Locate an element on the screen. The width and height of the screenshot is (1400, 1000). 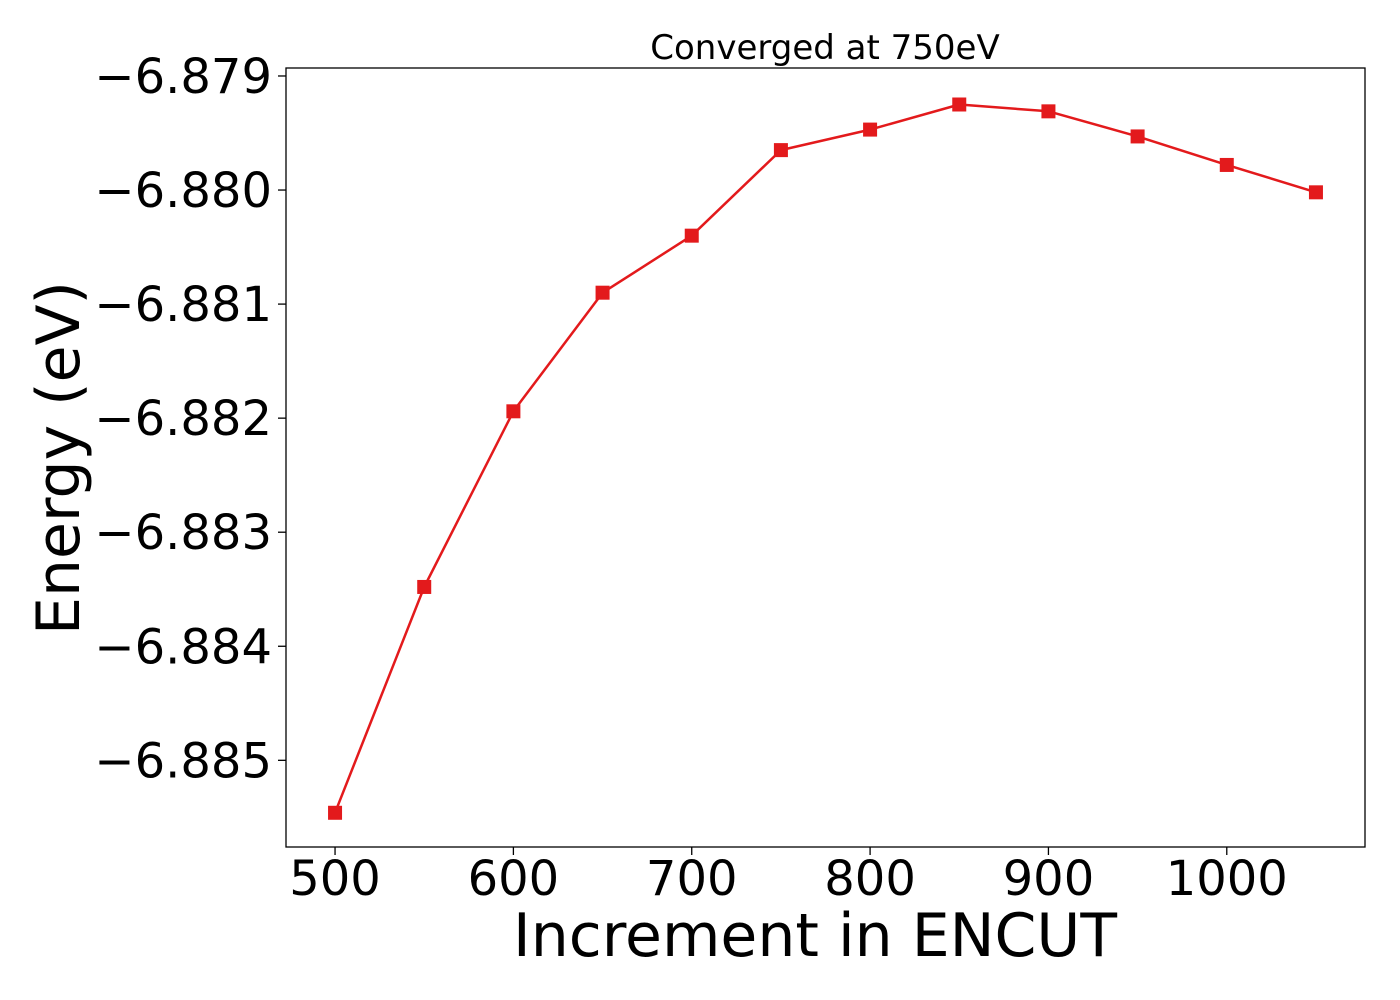
x-tick-label: 900 is located at coordinates (1049, 879).